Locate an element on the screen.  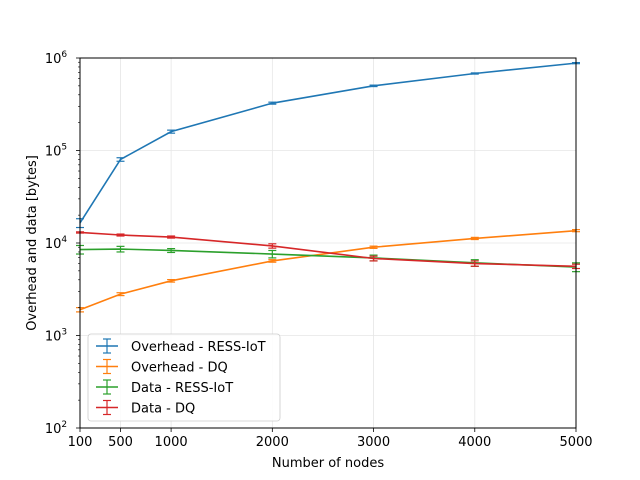
y-tick-label: 10³ is located at coordinates (56, 336).